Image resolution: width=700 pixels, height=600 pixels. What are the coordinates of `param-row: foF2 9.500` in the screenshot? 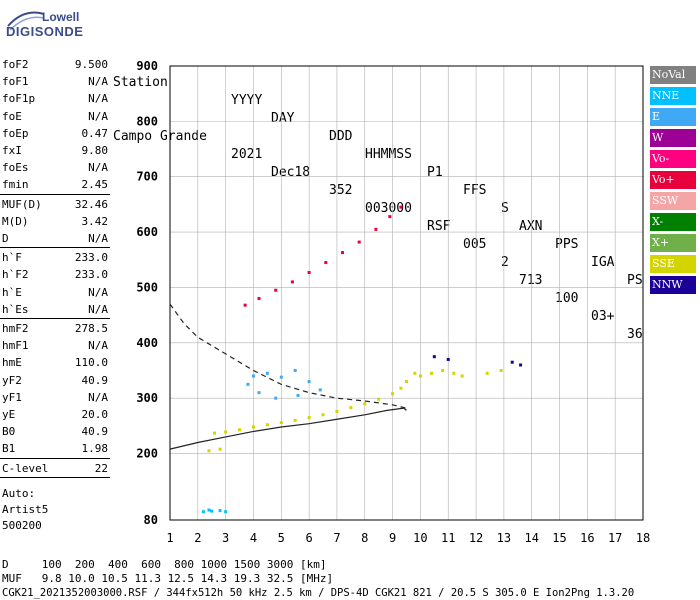 It's located at (55, 66).